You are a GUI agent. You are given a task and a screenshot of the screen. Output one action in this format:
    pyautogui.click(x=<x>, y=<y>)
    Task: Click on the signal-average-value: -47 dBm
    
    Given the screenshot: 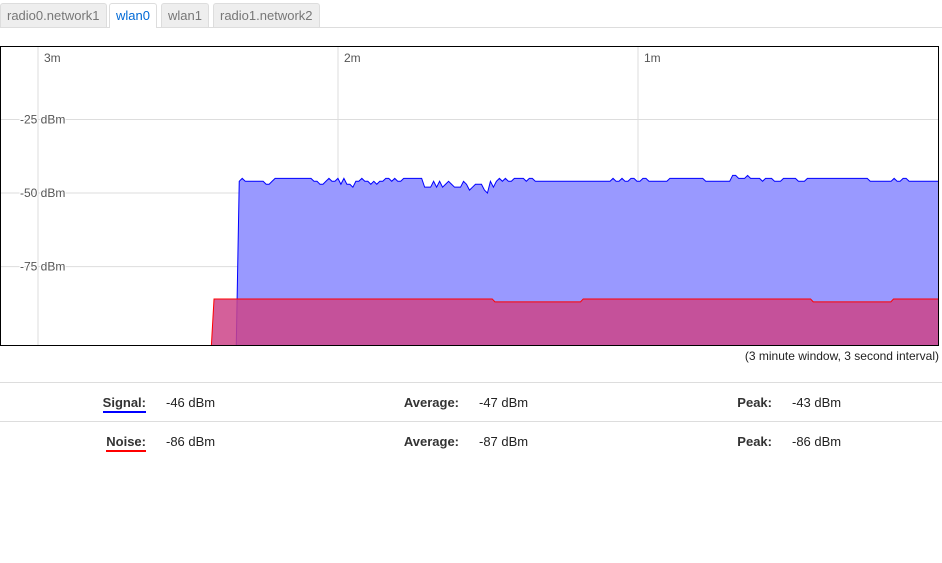 What is the action you would take?
    pyautogui.click(x=504, y=402)
    